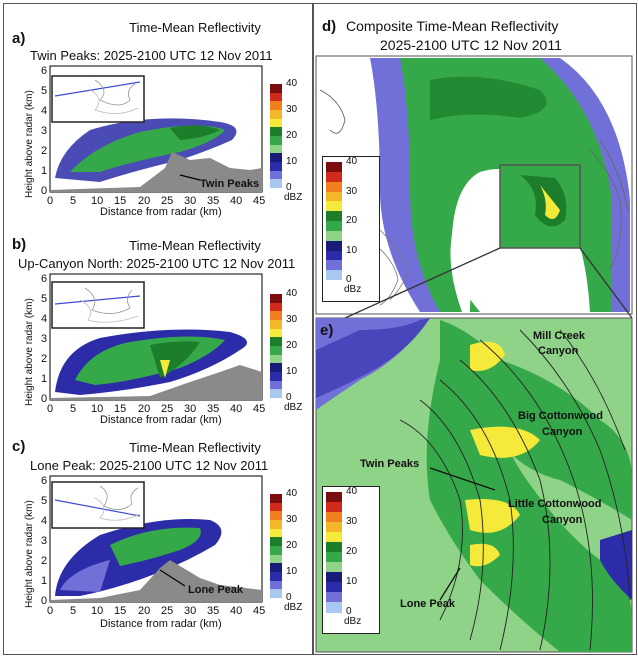 The image size is (638, 658). Describe the element at coordinates (161, 420) in the screenshot. I see `panel-b-xlabel: Distance from radar (km)` at that location.